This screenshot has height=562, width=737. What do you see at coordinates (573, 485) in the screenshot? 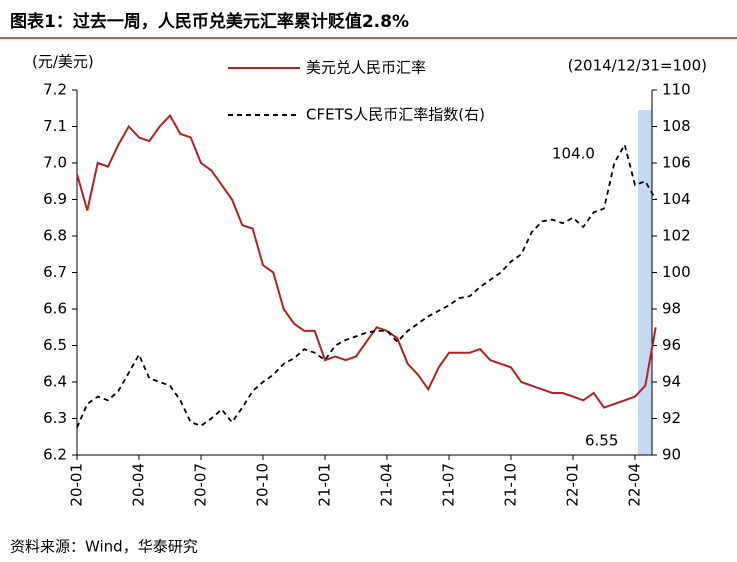
I see `x-tick-label: 22-01` at bounding box center [573, 485].